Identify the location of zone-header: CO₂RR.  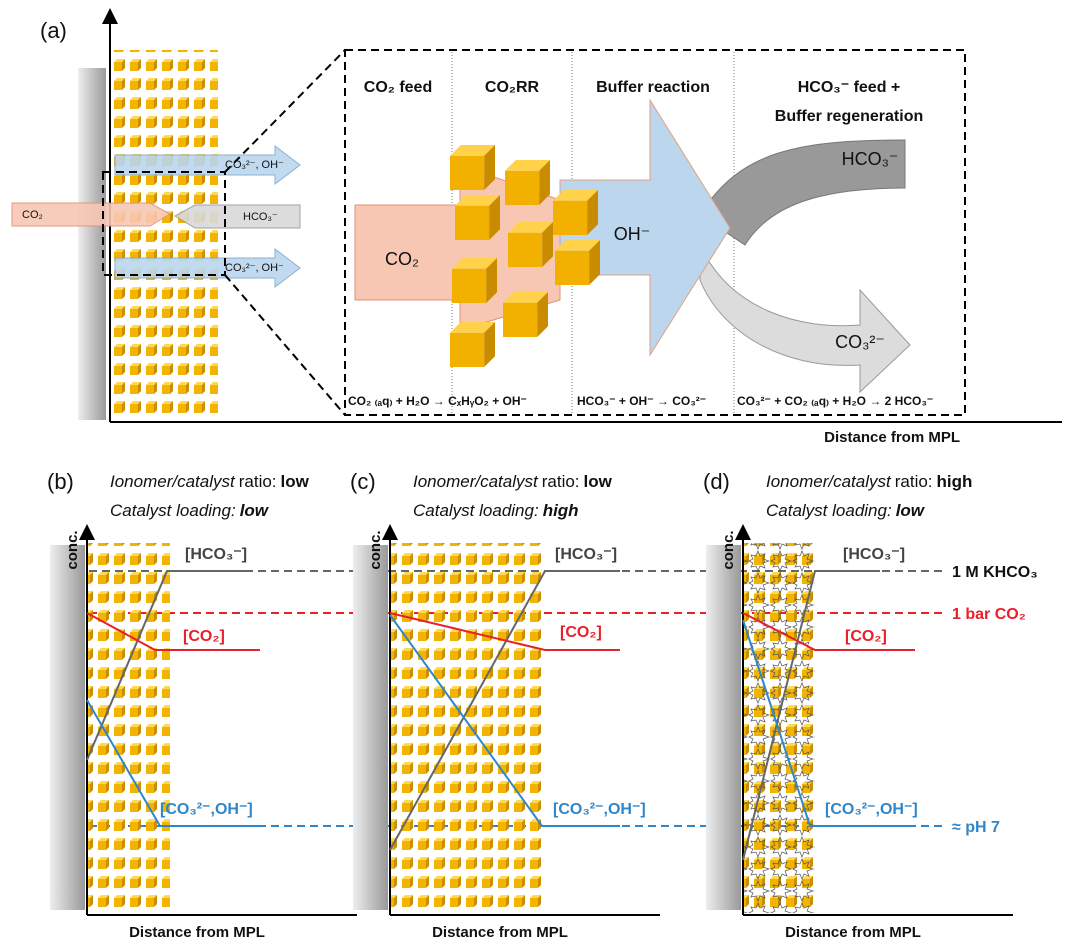
(512, 87).